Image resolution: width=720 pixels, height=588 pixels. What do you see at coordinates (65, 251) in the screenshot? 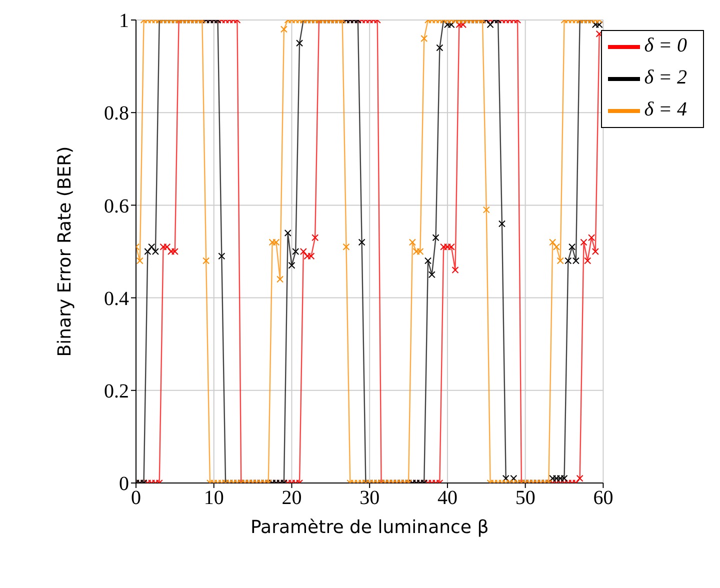
I see `y-axis-title: Binary Error Rate (BER)` at bounding box center [65, 251].